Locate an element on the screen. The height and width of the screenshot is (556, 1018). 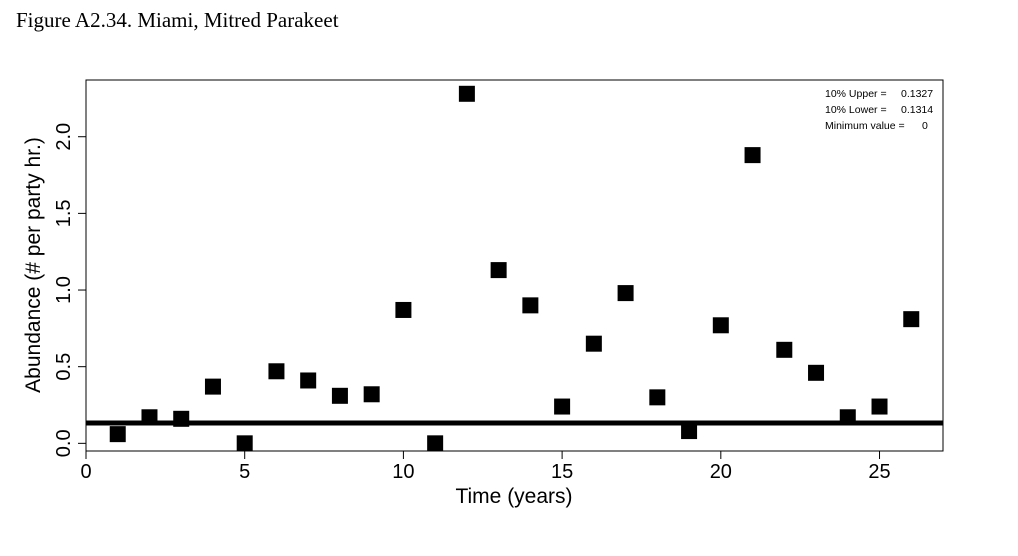
x-tick-label: 25 is located at coordinates (879, 472).